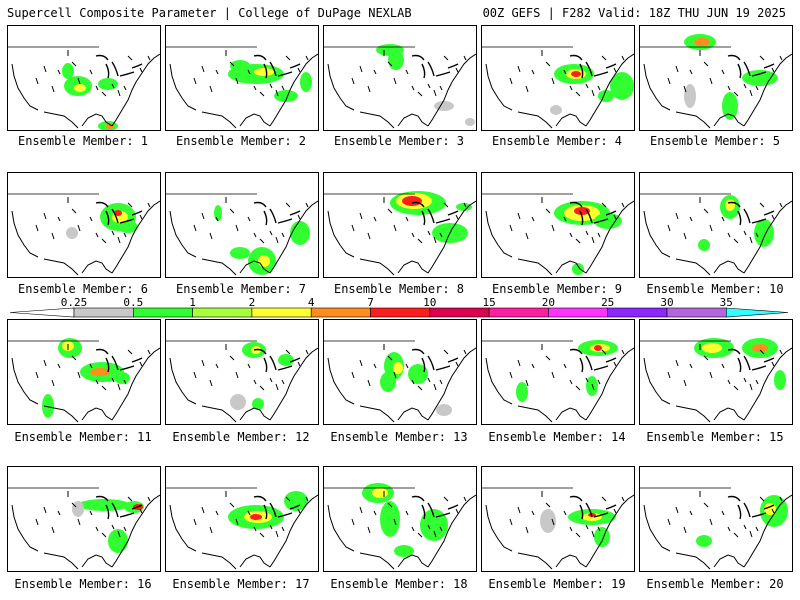  Describe the element at coordinates (241, 289) in the screenshot. I see `ensemble-member-label: Ensemble Member: 7` at that location.